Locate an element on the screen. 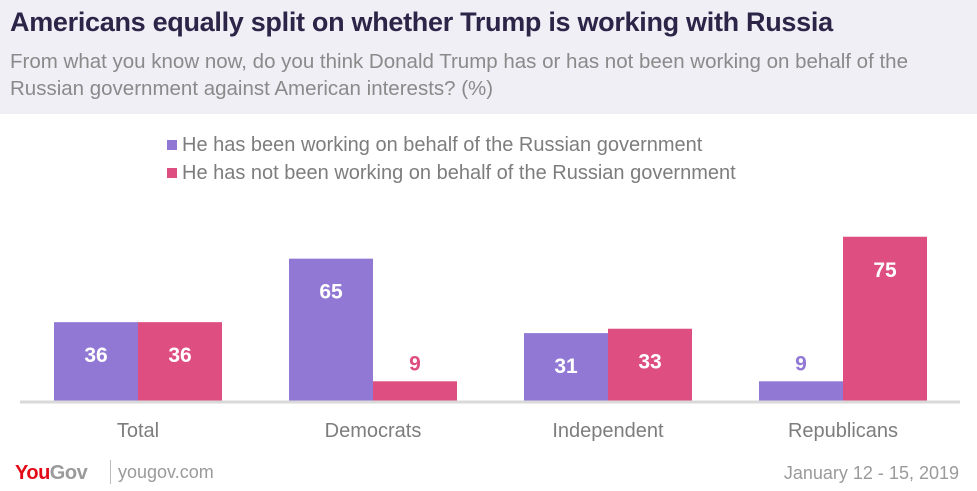 This screenshot has width=977, height=491. bar-independent-series1 is located at coordinates (566, 367).